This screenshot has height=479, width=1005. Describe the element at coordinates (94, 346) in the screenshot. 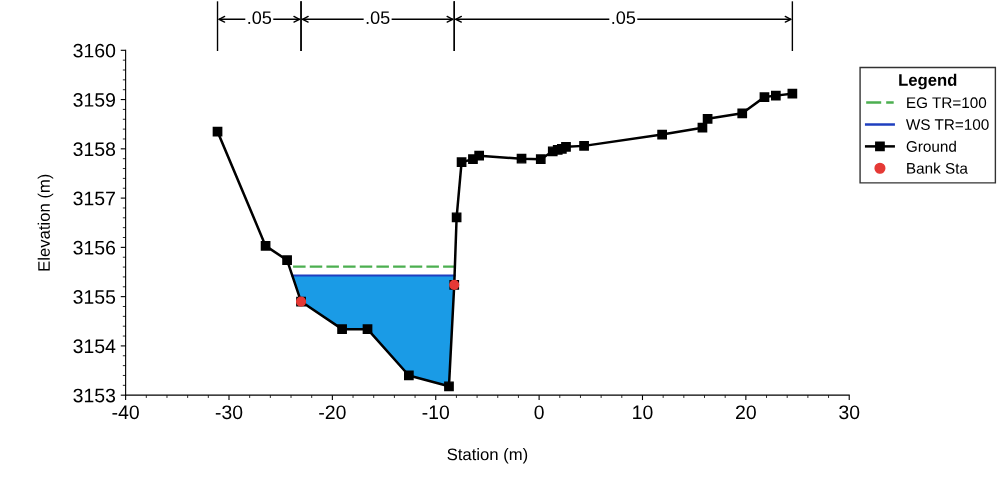

I see `y-tick-label: 3154` at that location.